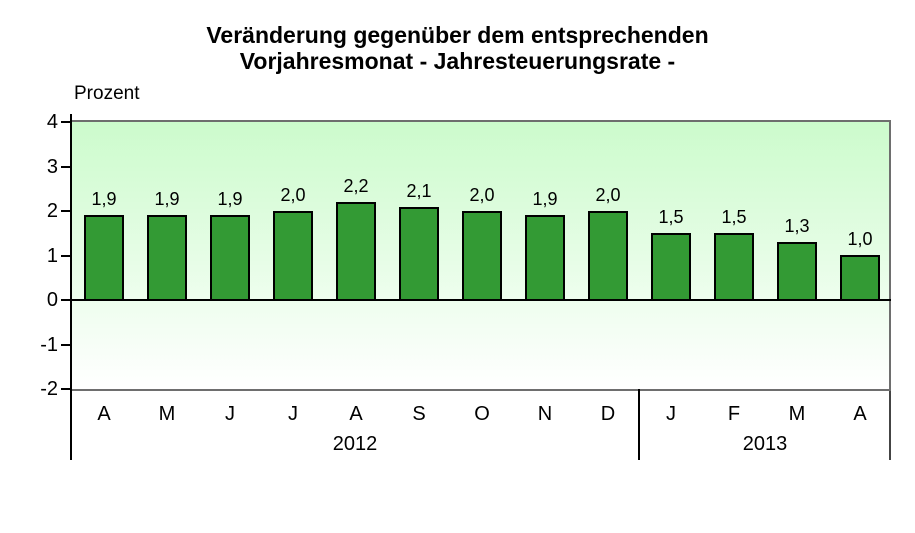 This screenshot has height=533, width=915. Describe the element at coordinates (355, 444) in the screenshot. I see `year-label-2012: 2012` at that location.